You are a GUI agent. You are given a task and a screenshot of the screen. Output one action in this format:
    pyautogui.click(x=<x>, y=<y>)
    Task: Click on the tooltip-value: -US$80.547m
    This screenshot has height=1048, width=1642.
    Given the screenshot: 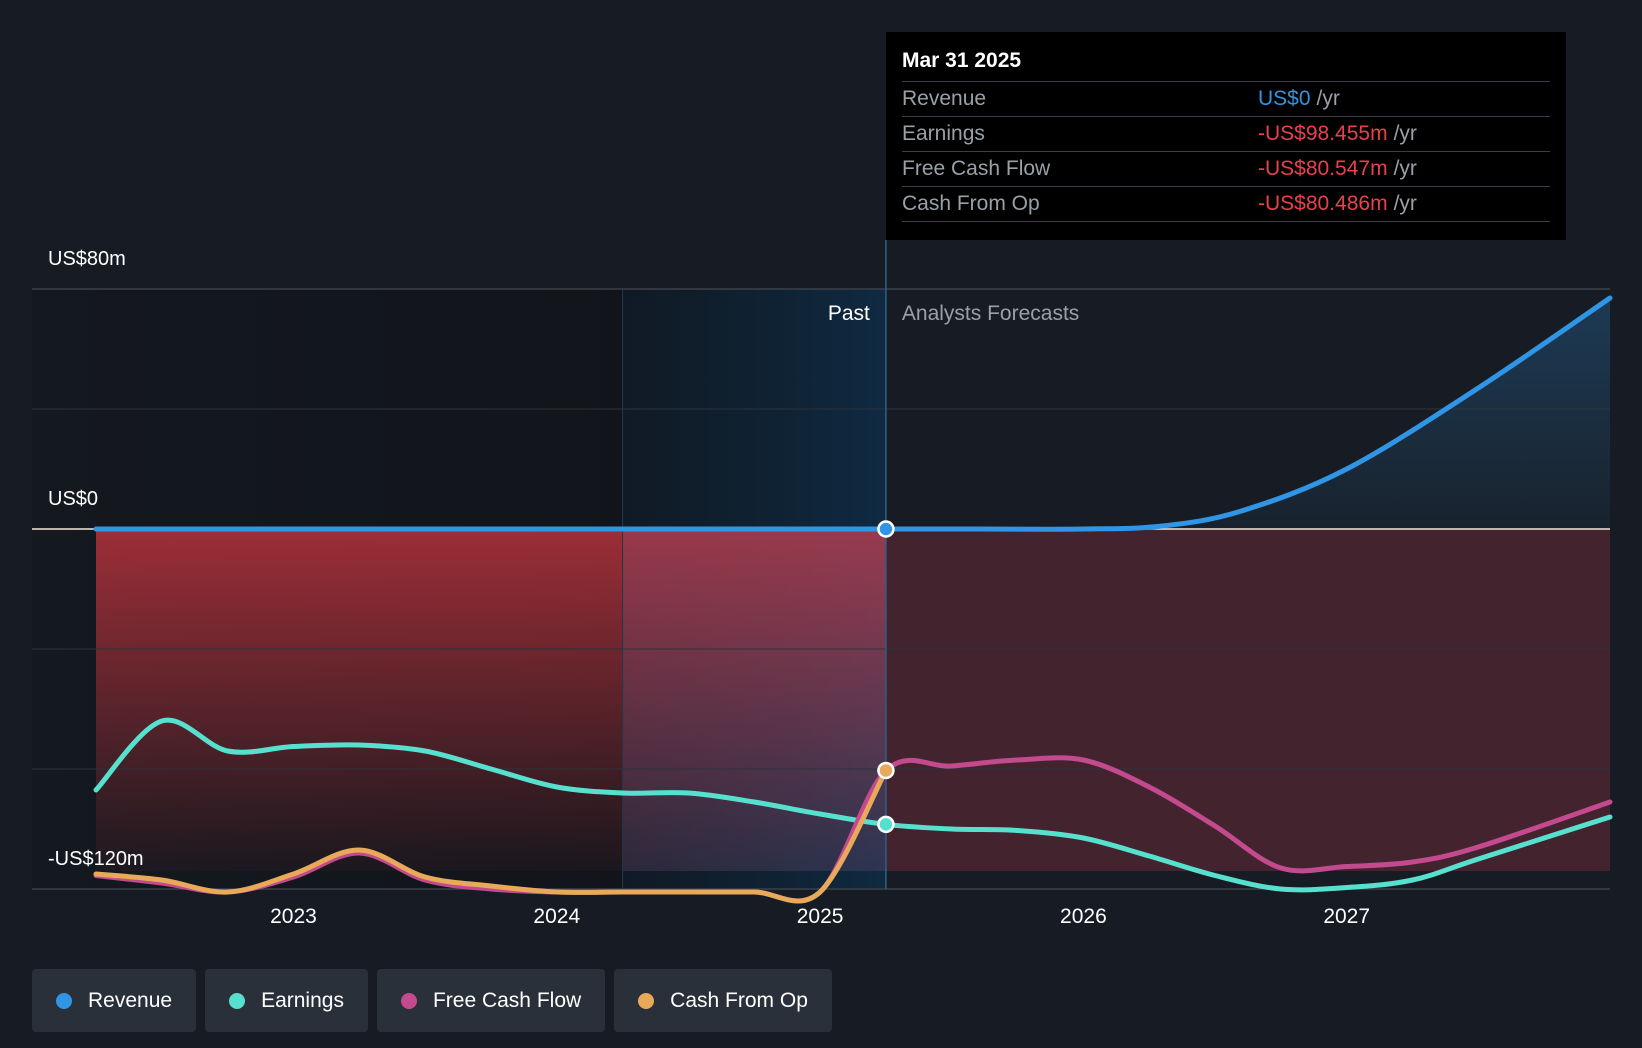 What is the action you would take?
    pyautogui.click(x=1323, y=168)
    